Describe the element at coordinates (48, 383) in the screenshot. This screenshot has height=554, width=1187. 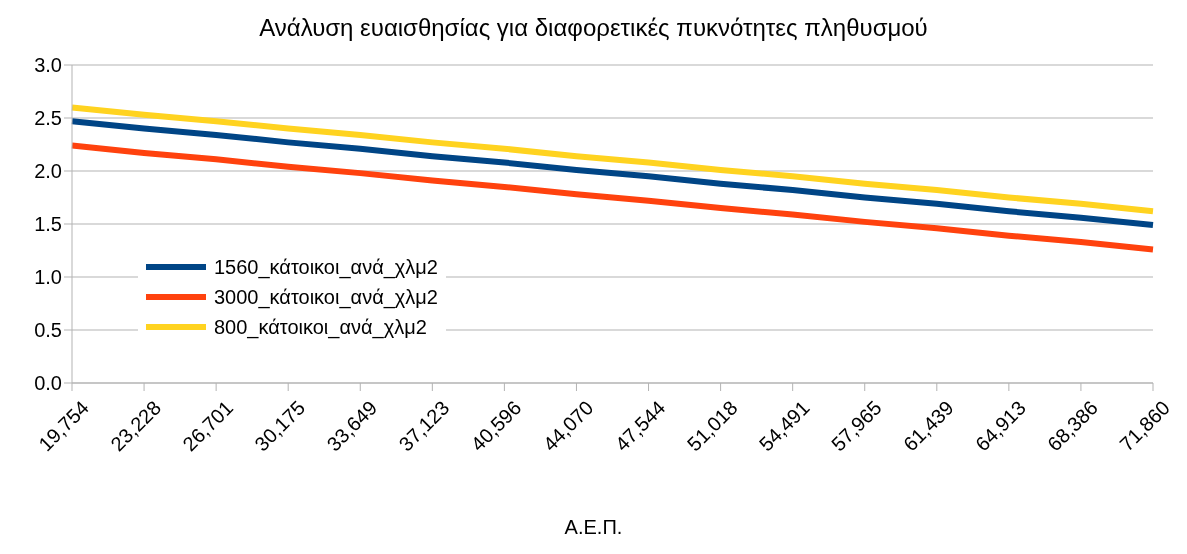
I see `y-tick-label: 0.0` at that location.